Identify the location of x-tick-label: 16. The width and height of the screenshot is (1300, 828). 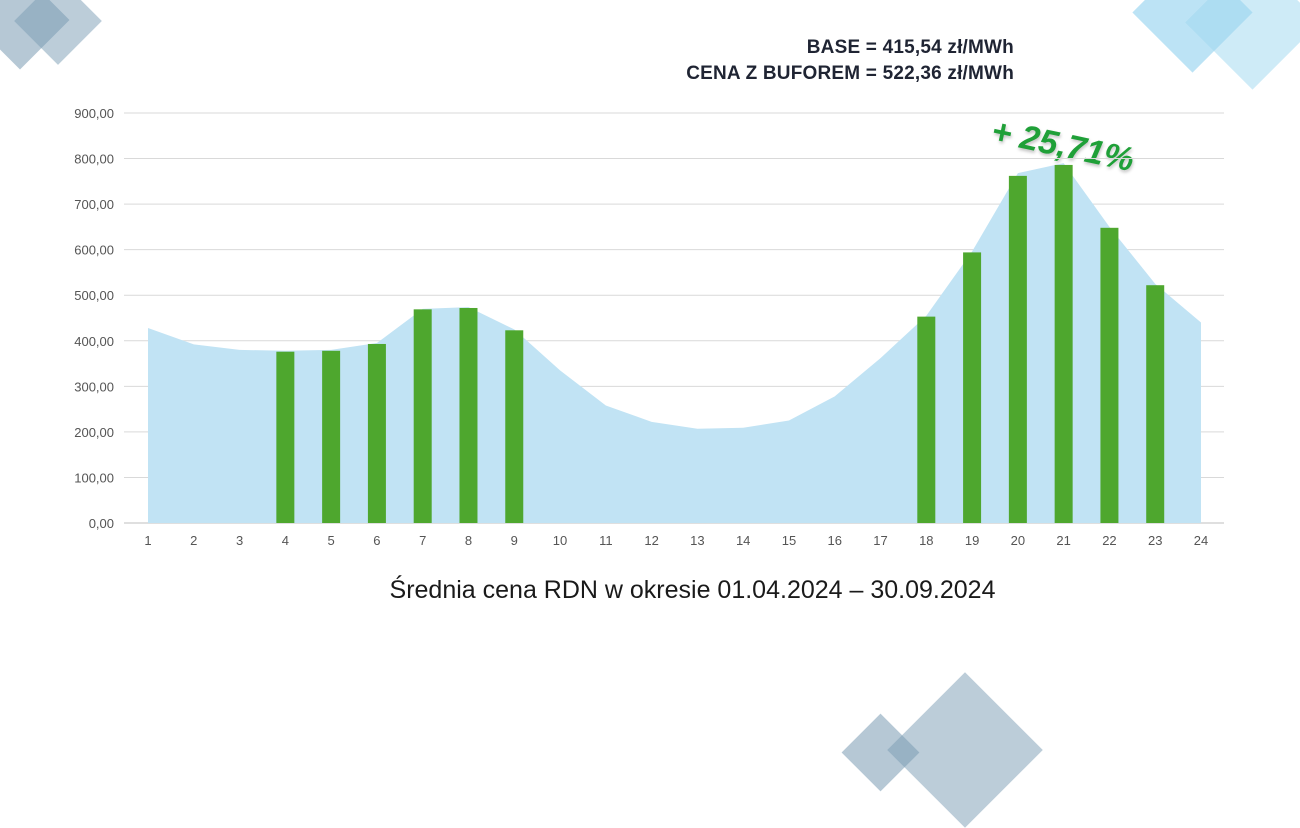
(835, 540).